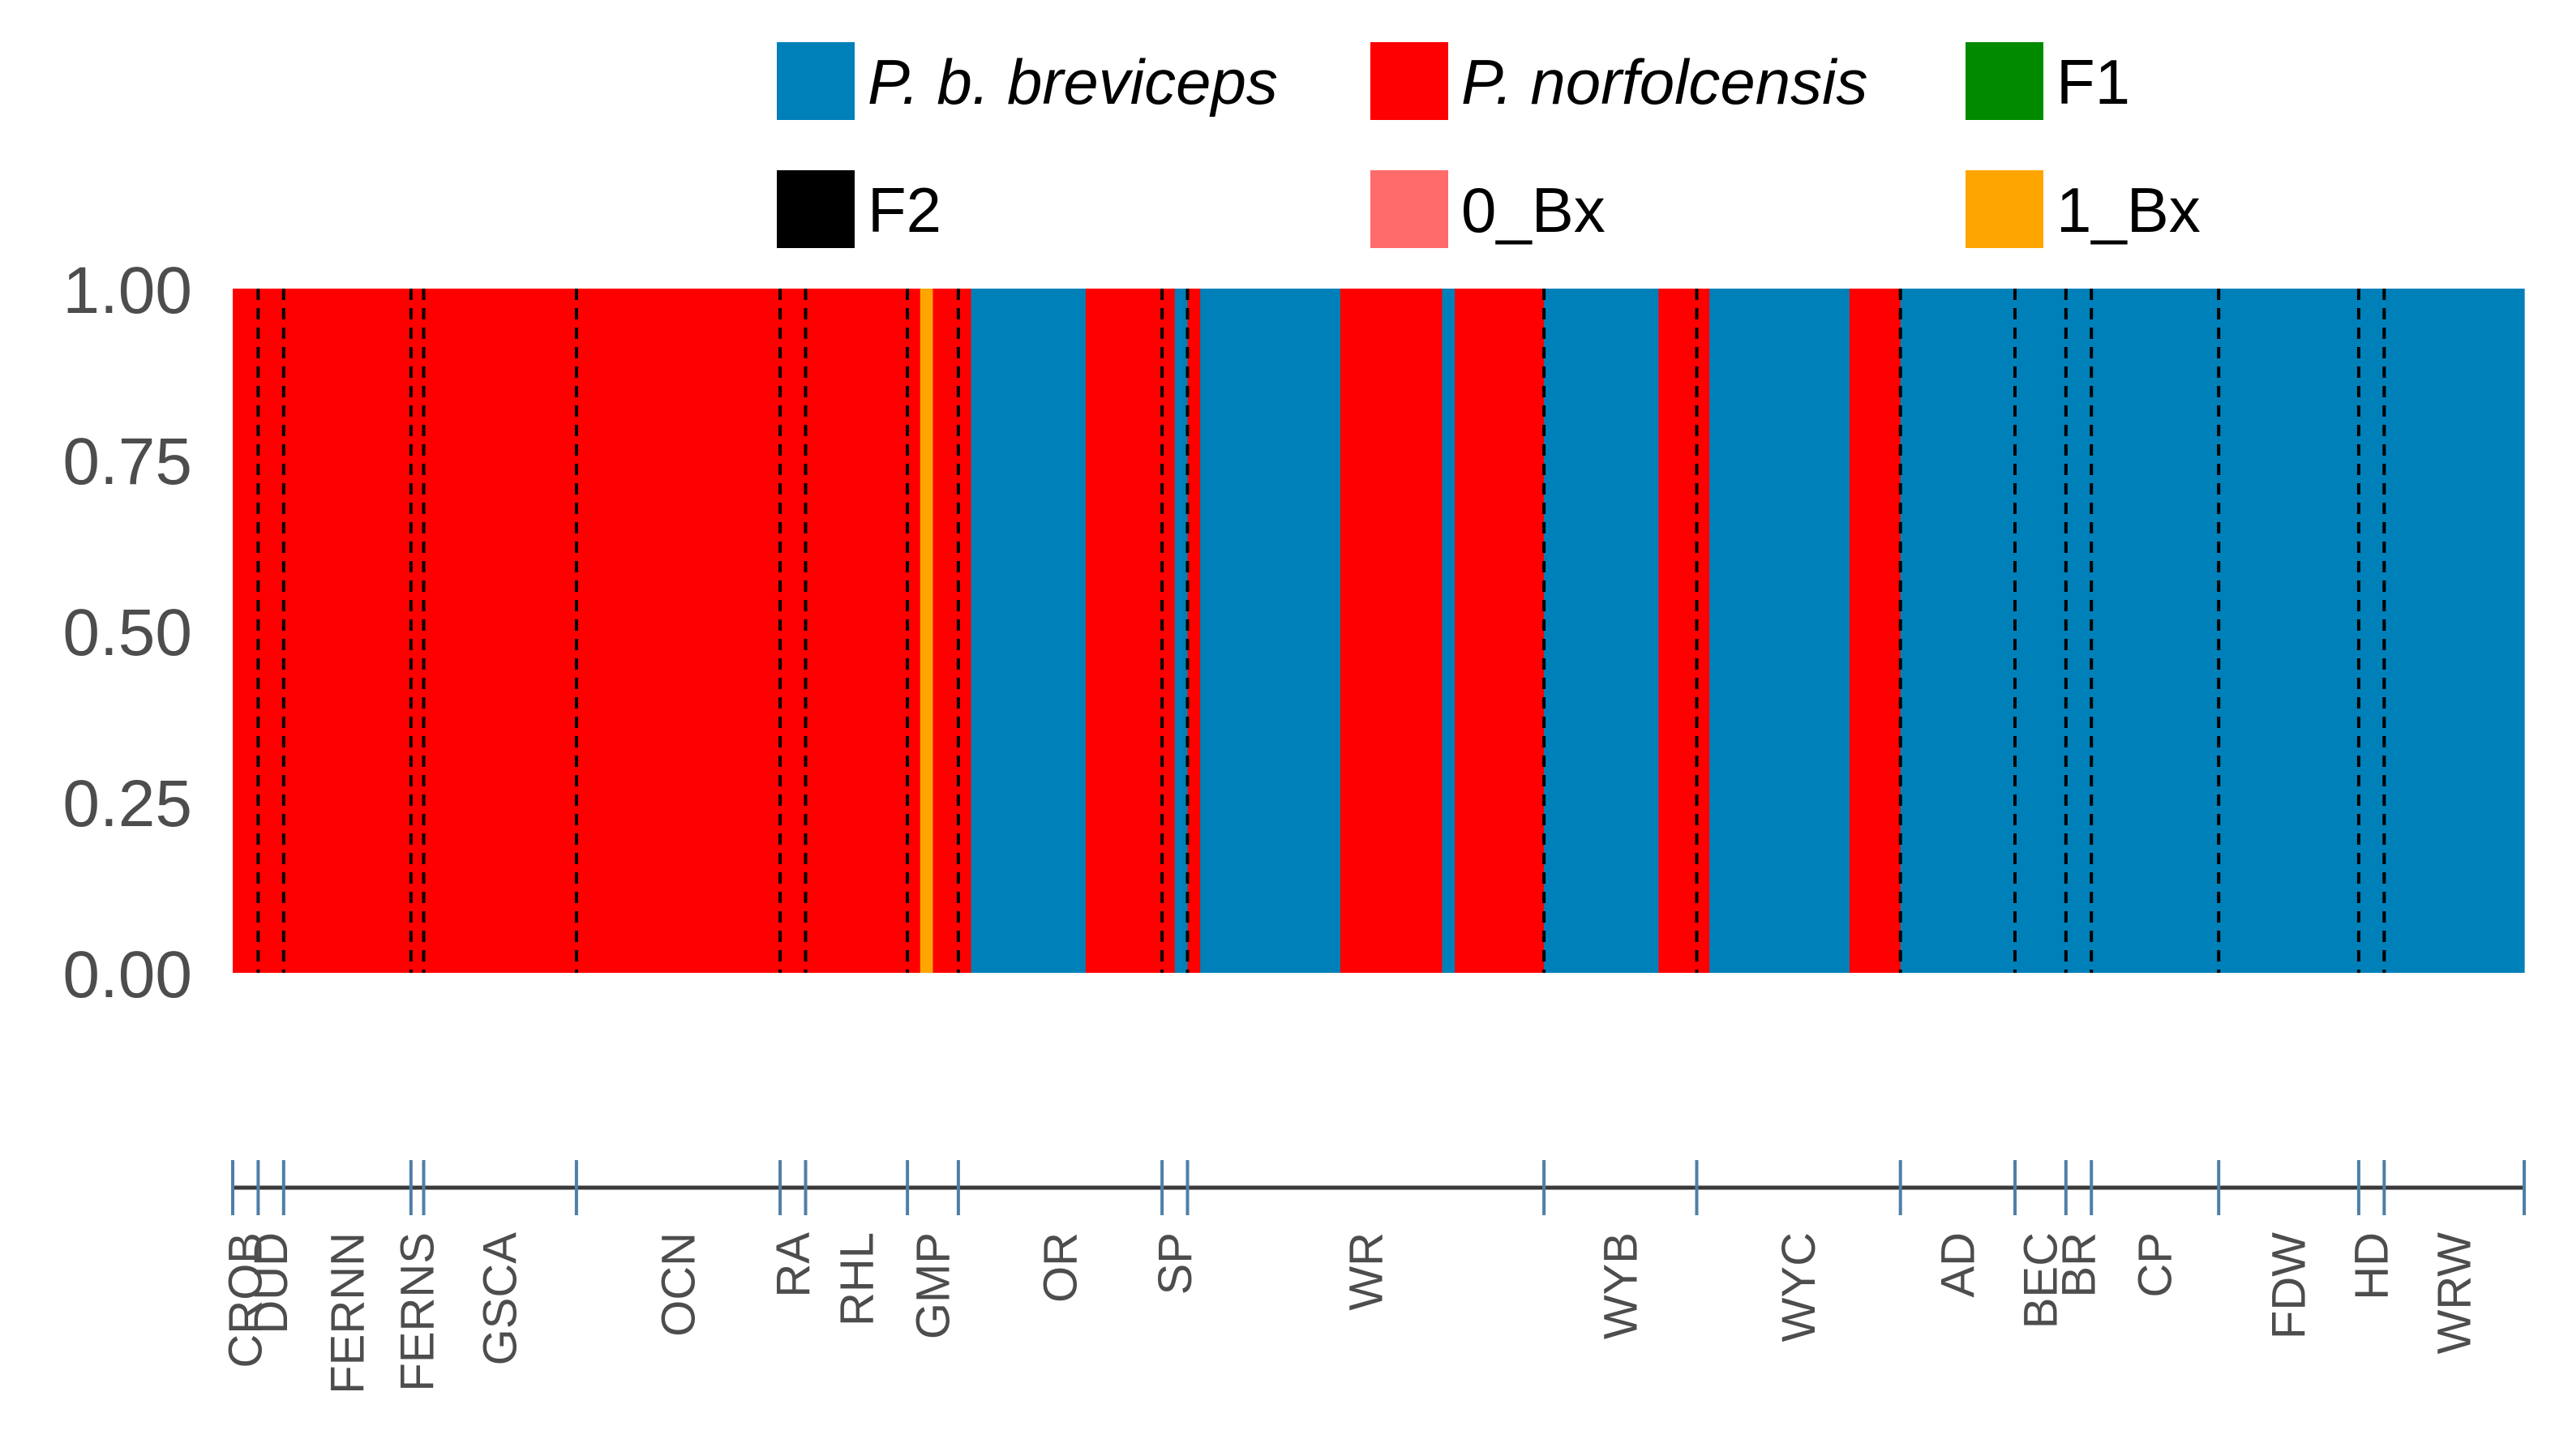 This screenshot has width=2568, height=1456. I want to click on population-label-or: OR, so click(1061, 1267).